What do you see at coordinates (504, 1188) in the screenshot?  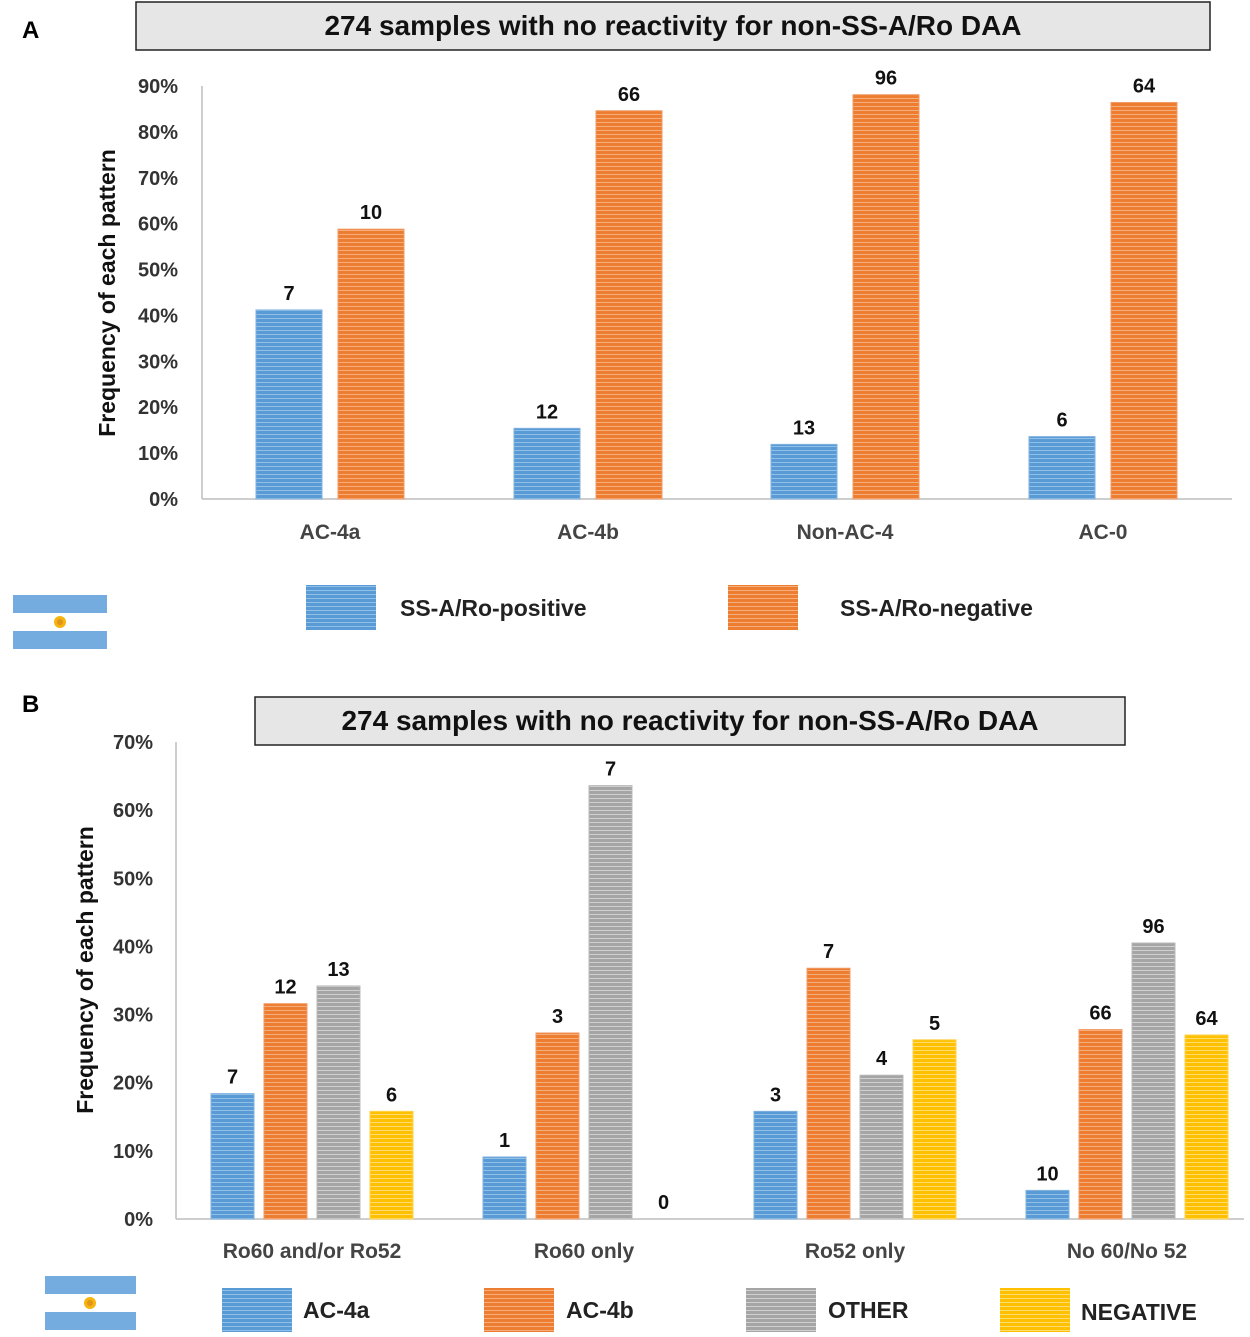 I see `bar-ac-4a-ro60-only` at bounding box center [504, 1188].